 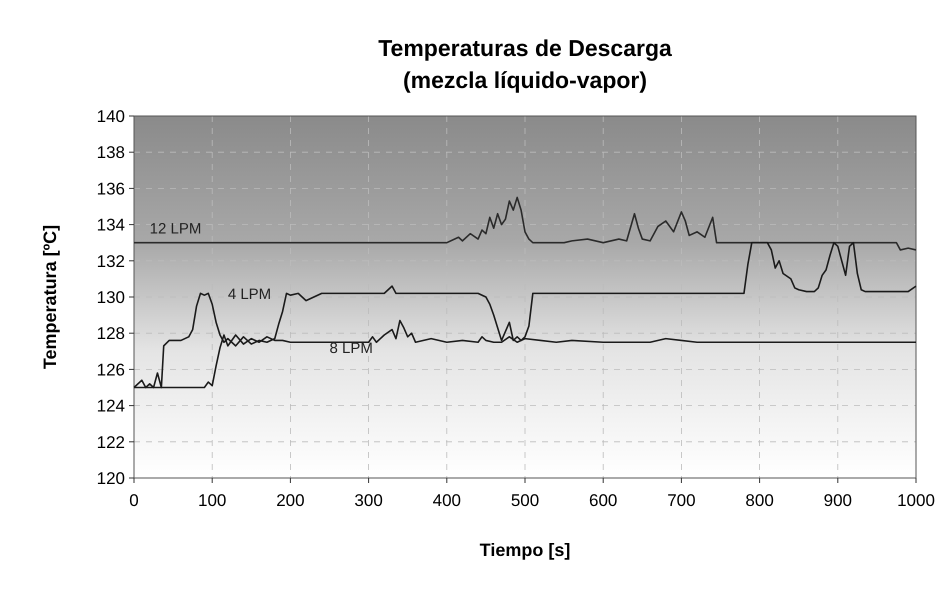 What do you see at coordinates (525, 48) in the screenshot?
I see `chart-title: Temperaturas de Descarga` at bounding box center [525, 48].